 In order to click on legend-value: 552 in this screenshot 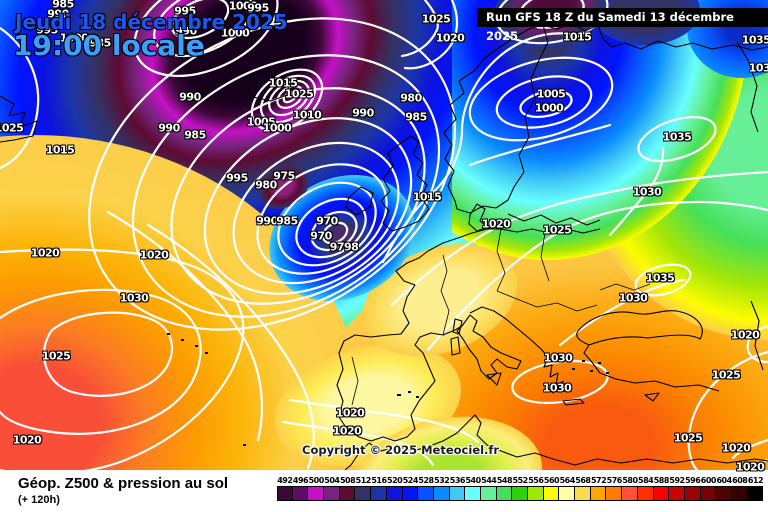, I will do `click(520, 480)`.